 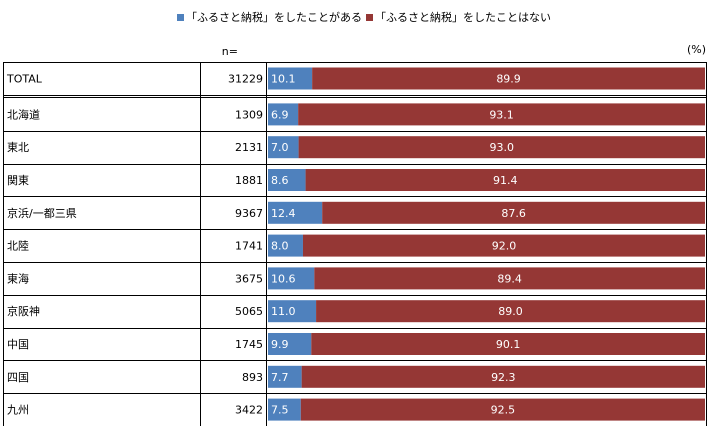 What do you see at coordinates (18, 246) in the screenshot?
I see `category-label: 北陸` at bounding box center [18, 246].